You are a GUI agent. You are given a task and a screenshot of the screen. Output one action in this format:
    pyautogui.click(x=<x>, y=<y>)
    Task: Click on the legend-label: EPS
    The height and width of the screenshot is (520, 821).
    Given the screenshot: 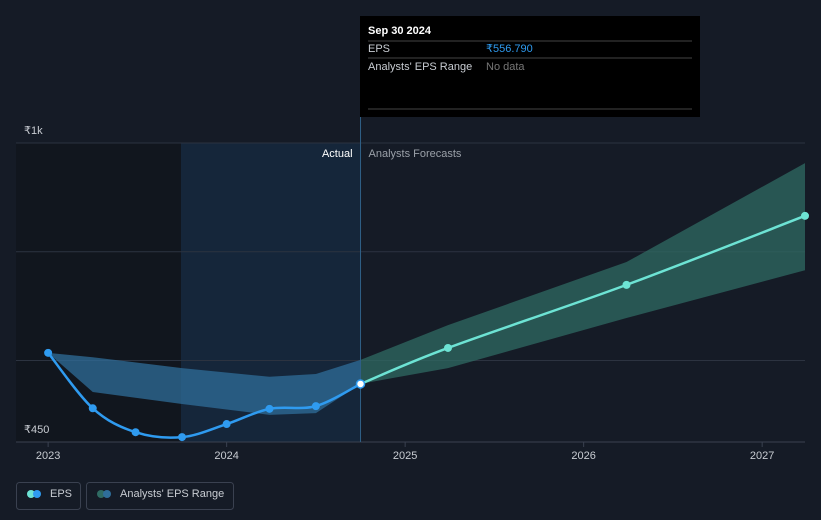 What is the action you would take?
    pyautogui.click(x=61, y=494)
    